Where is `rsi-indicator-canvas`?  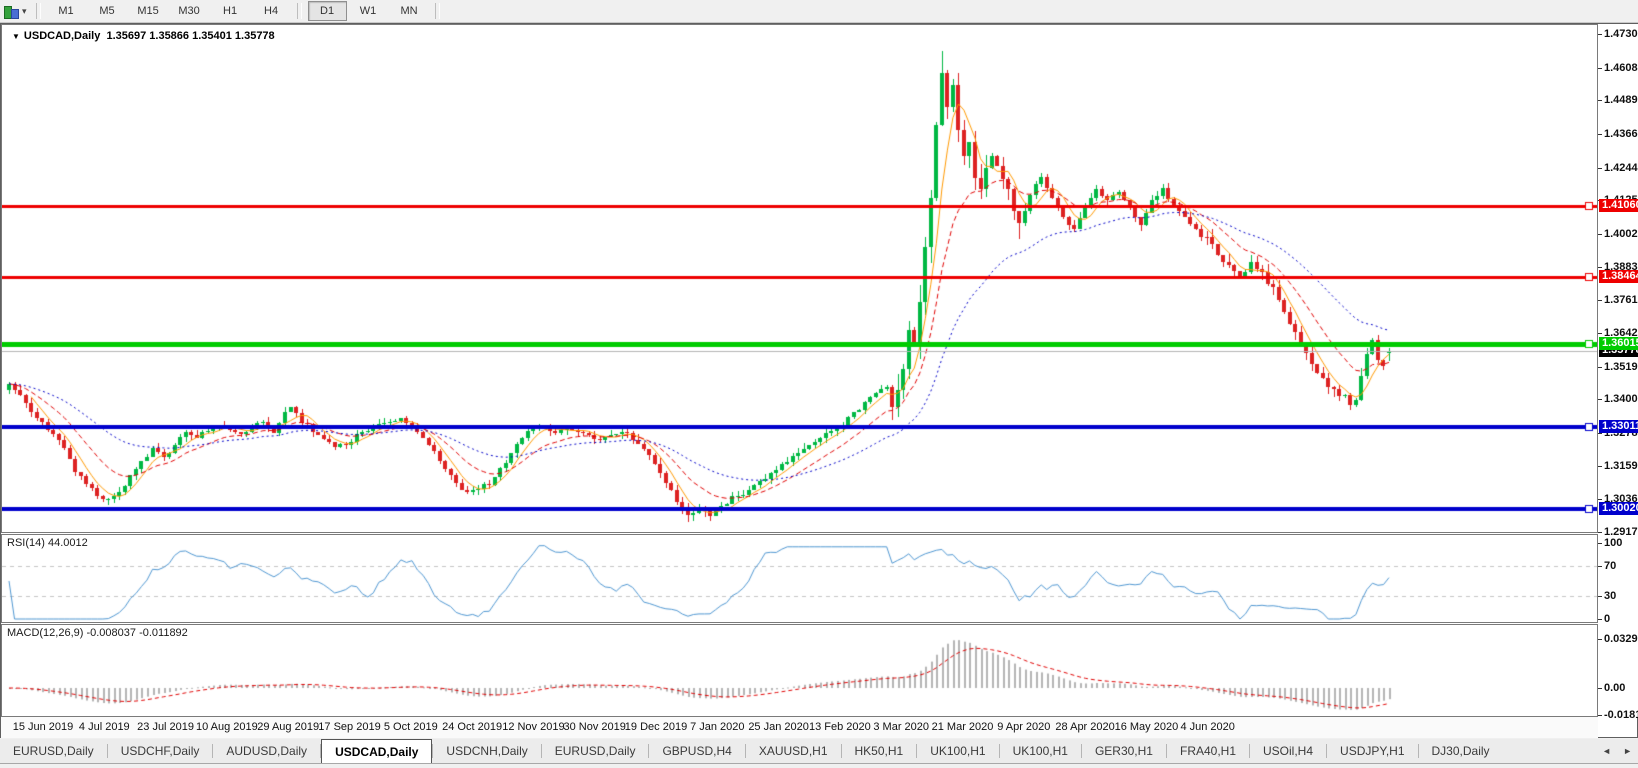
rsi-indicator-canvas is located at coordinates (799, 578).